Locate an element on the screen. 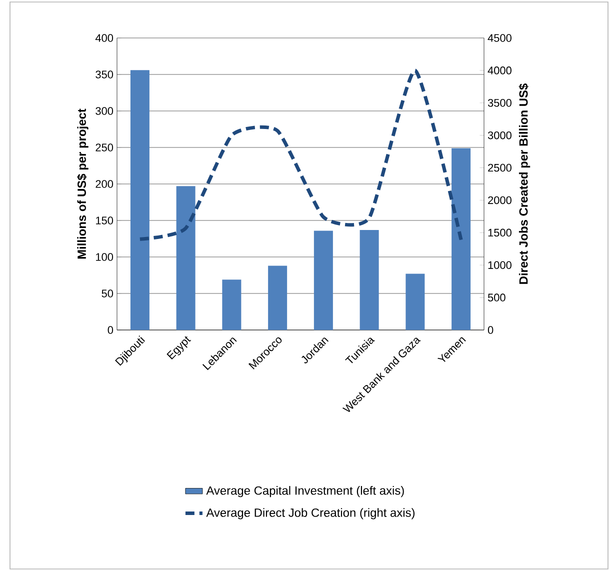 This screenshot has width=610, height=571. y-tick-label: 400 is located at coordinates (104, 38).